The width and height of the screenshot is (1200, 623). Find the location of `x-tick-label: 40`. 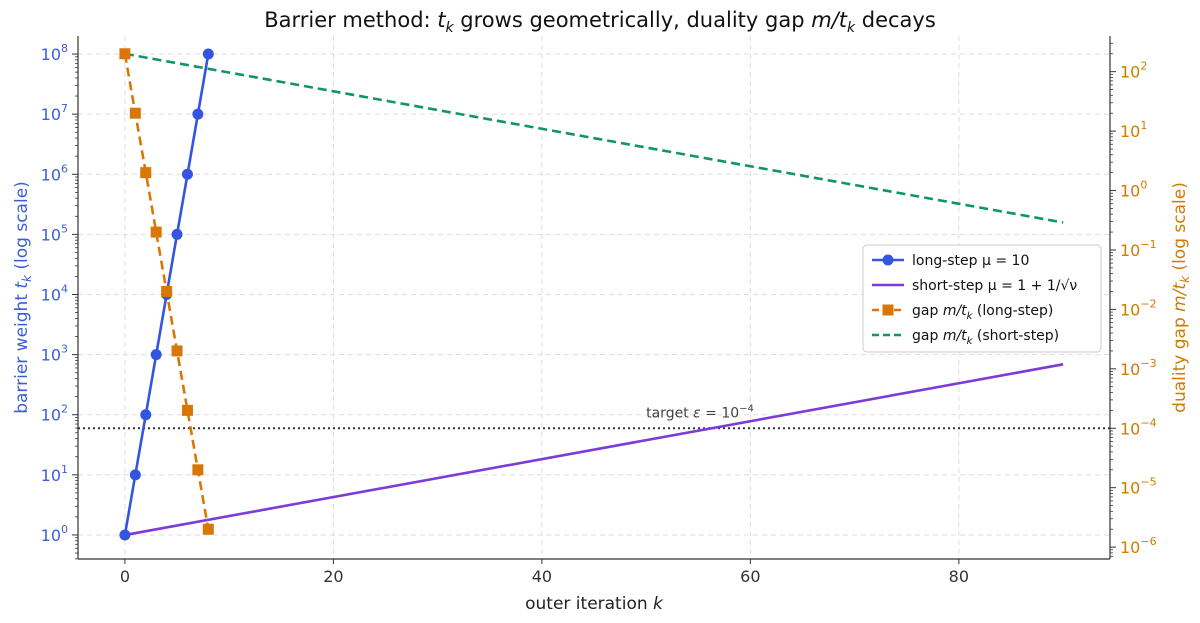

x-tick-label: 40 is located at coordinates (542, 576).